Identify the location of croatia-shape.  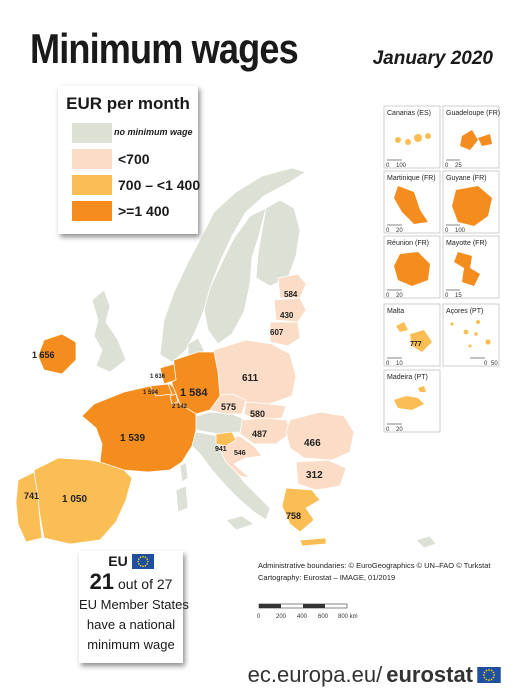
(240, 457).